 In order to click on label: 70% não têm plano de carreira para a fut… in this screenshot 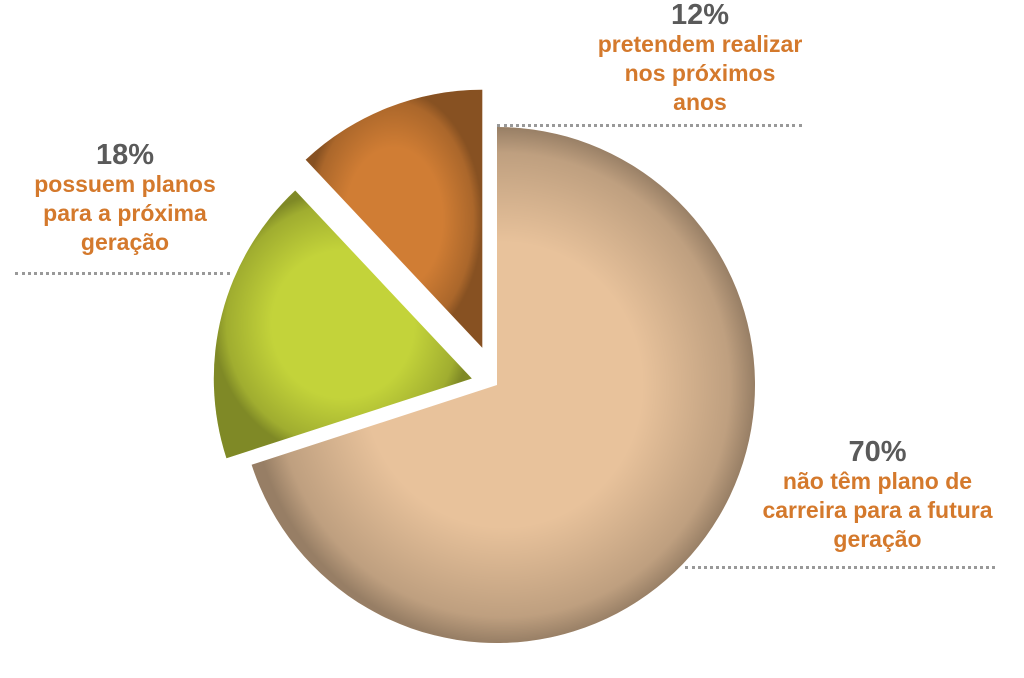, I will do `click(877, 495)`.